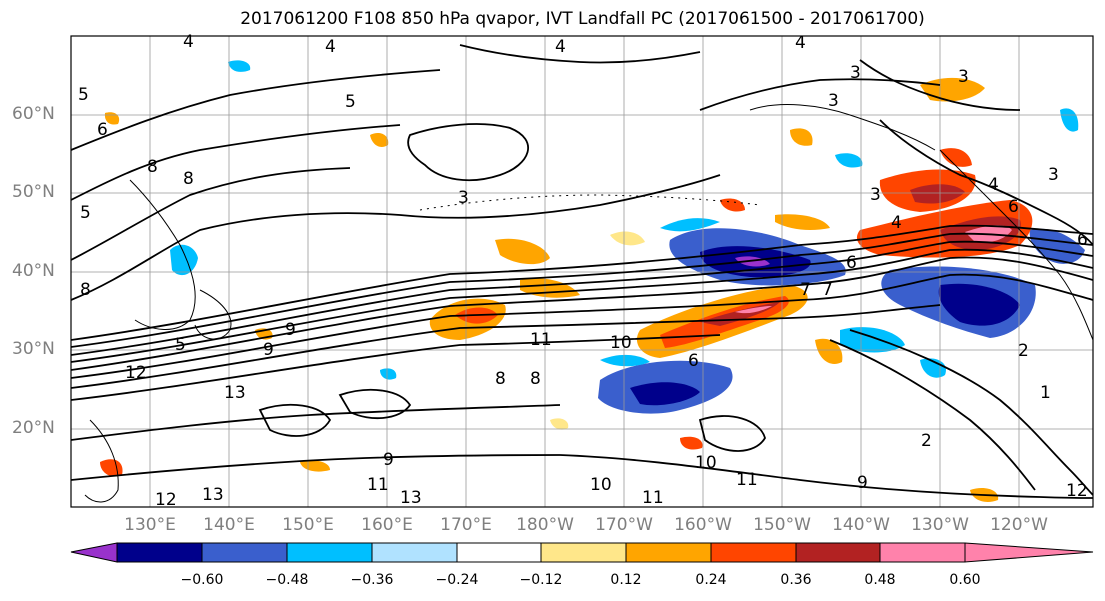  I want to click on colorbar-tick-label: −0.60, so click(202, 580).